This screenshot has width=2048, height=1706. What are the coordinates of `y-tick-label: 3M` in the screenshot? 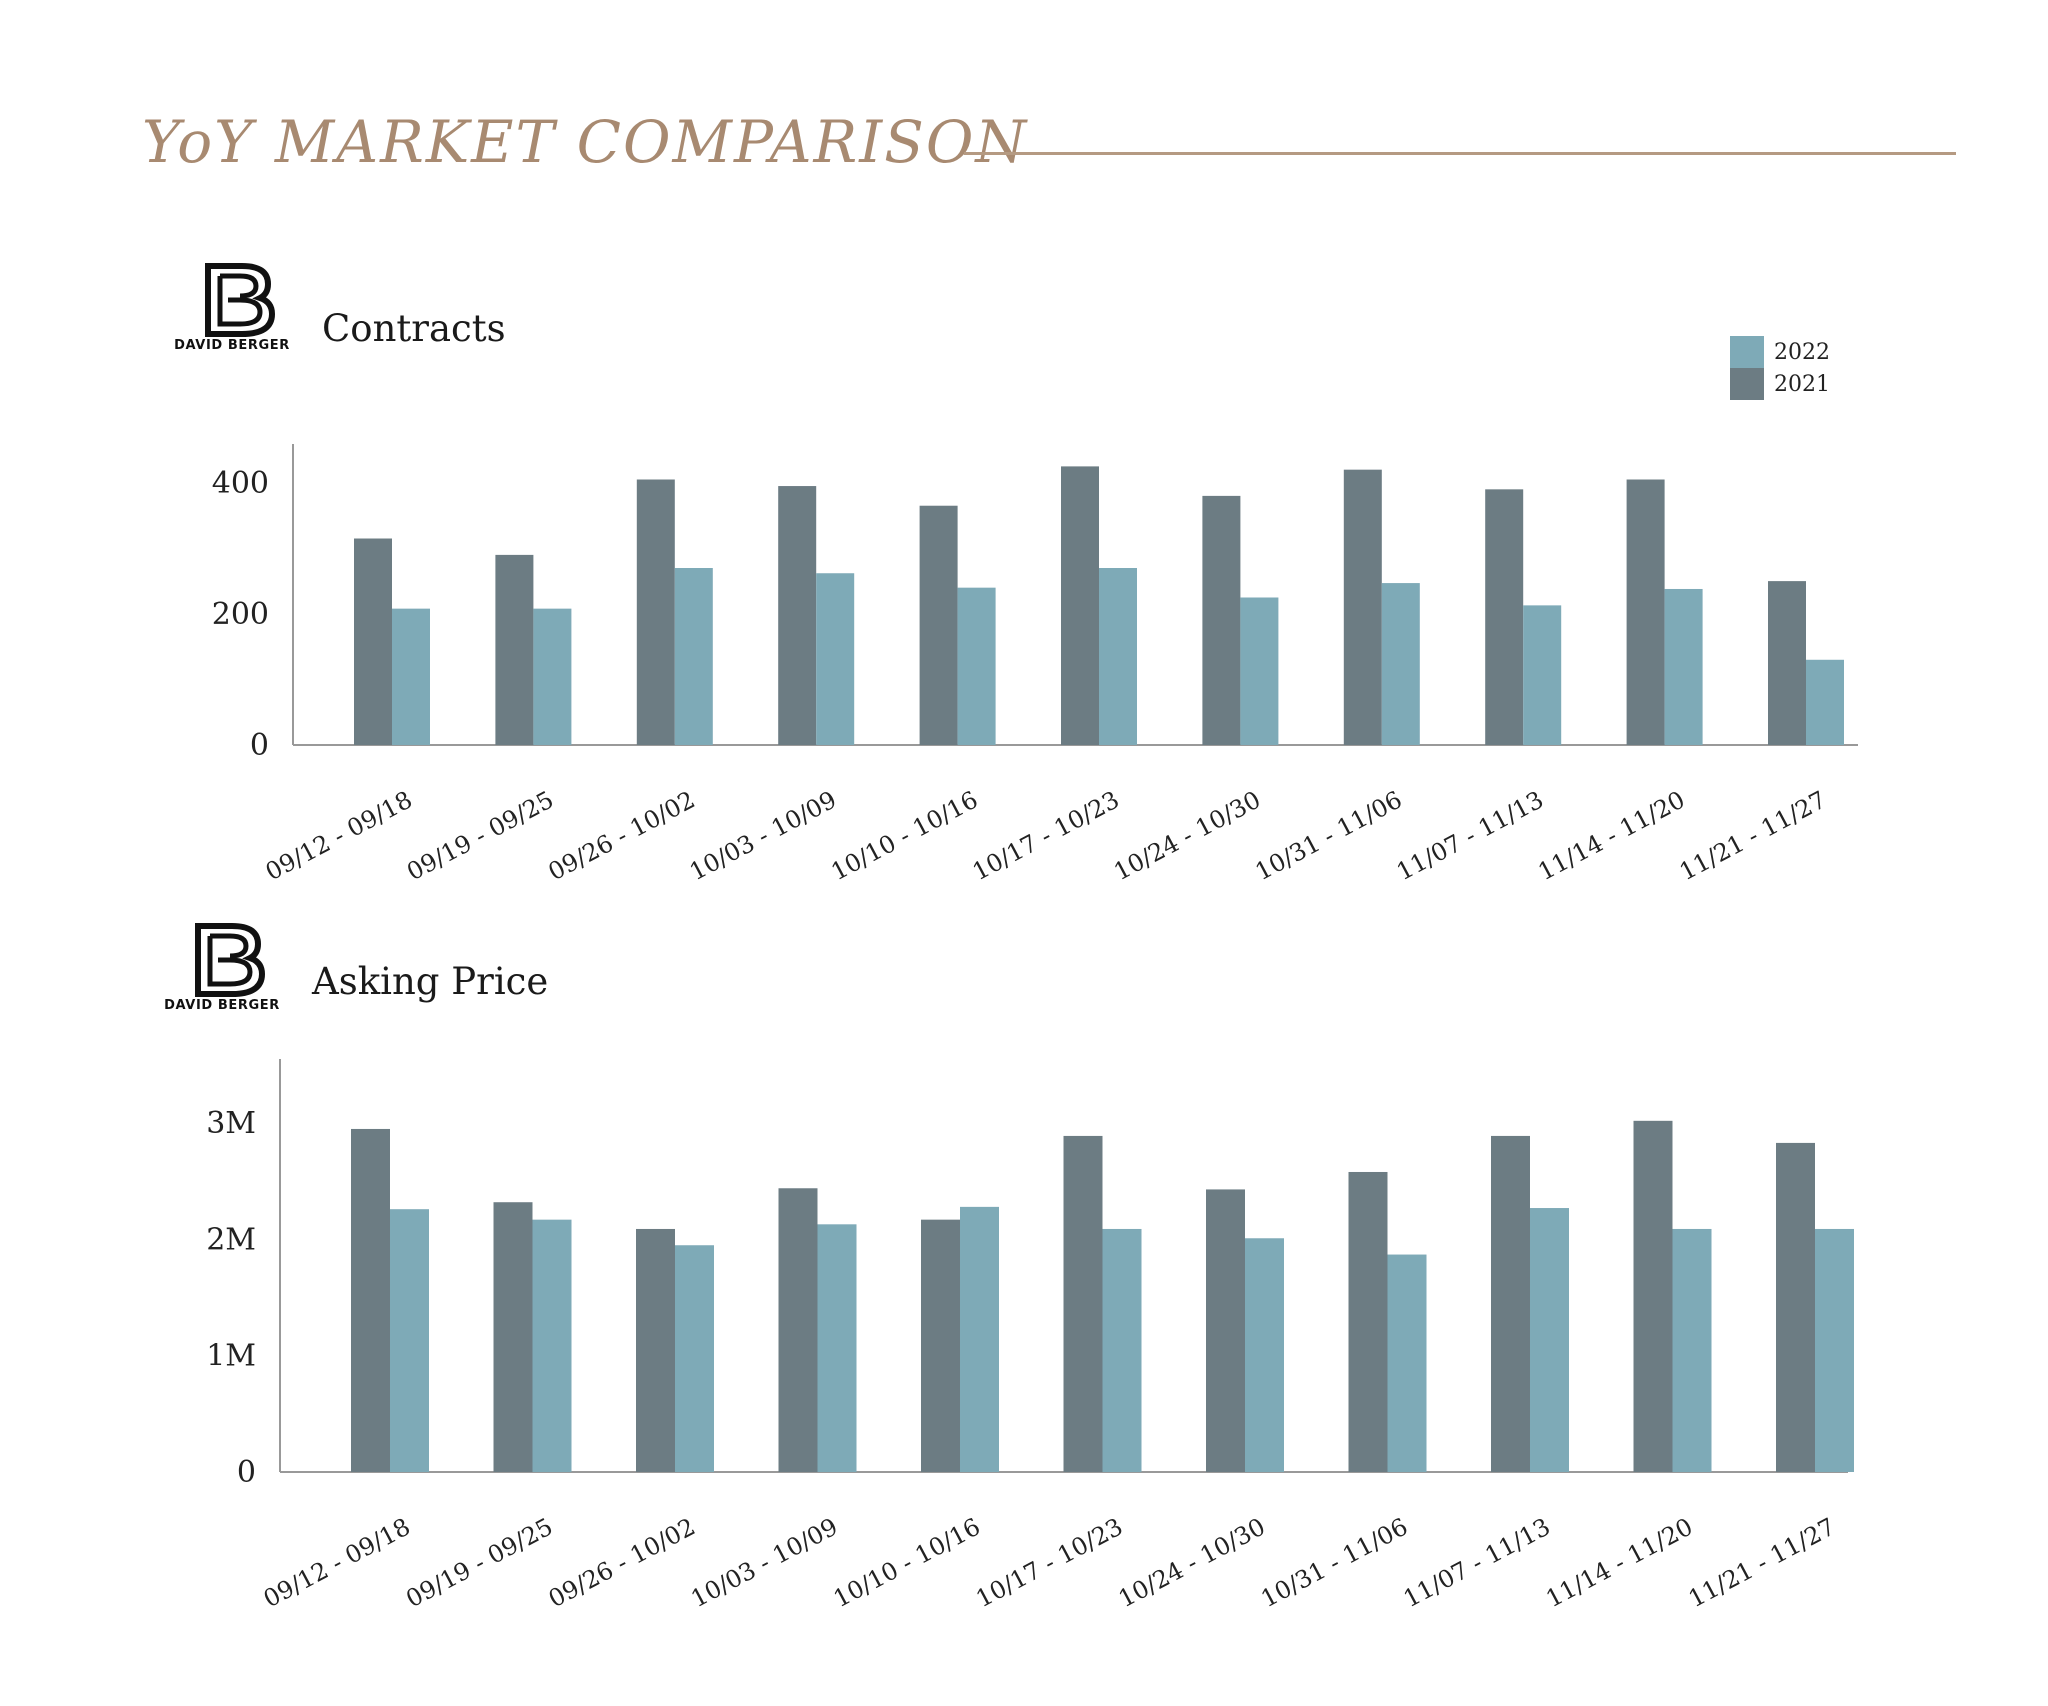 It's located at (231, 1123).